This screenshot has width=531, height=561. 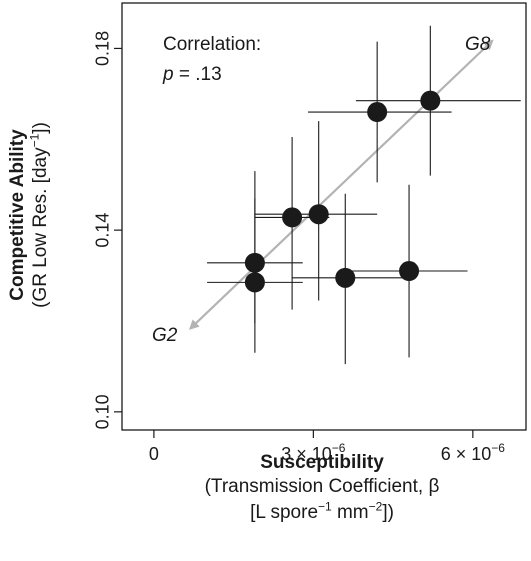 What do you see at coordinates (103, 230) in the screenshot?
I see `y-tick-label: 0.14` at bounding box center [103, 230].